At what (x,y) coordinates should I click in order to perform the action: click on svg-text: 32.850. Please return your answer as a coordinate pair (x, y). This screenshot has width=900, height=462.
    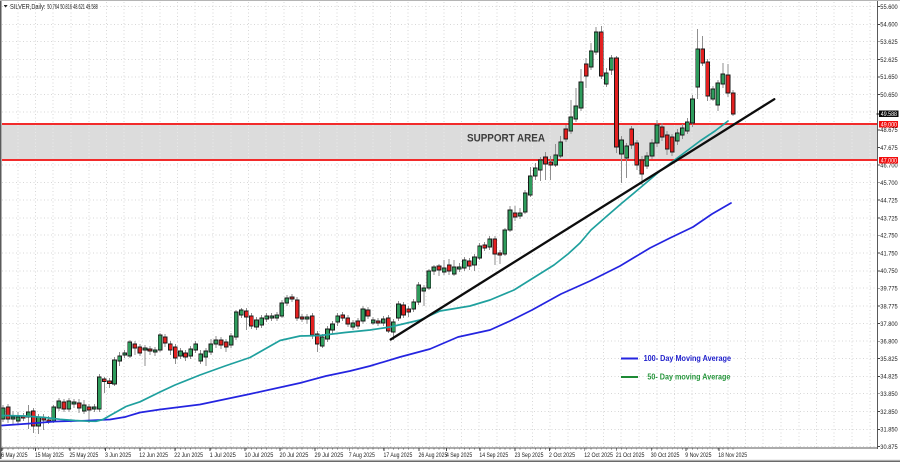
    Looking at the image, I should click on (889, 412).